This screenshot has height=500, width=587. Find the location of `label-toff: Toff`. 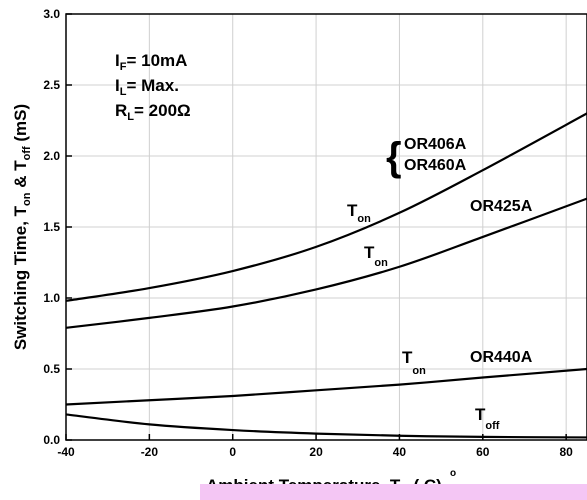

label-toff: Toff is located at coordinates (487, 418).